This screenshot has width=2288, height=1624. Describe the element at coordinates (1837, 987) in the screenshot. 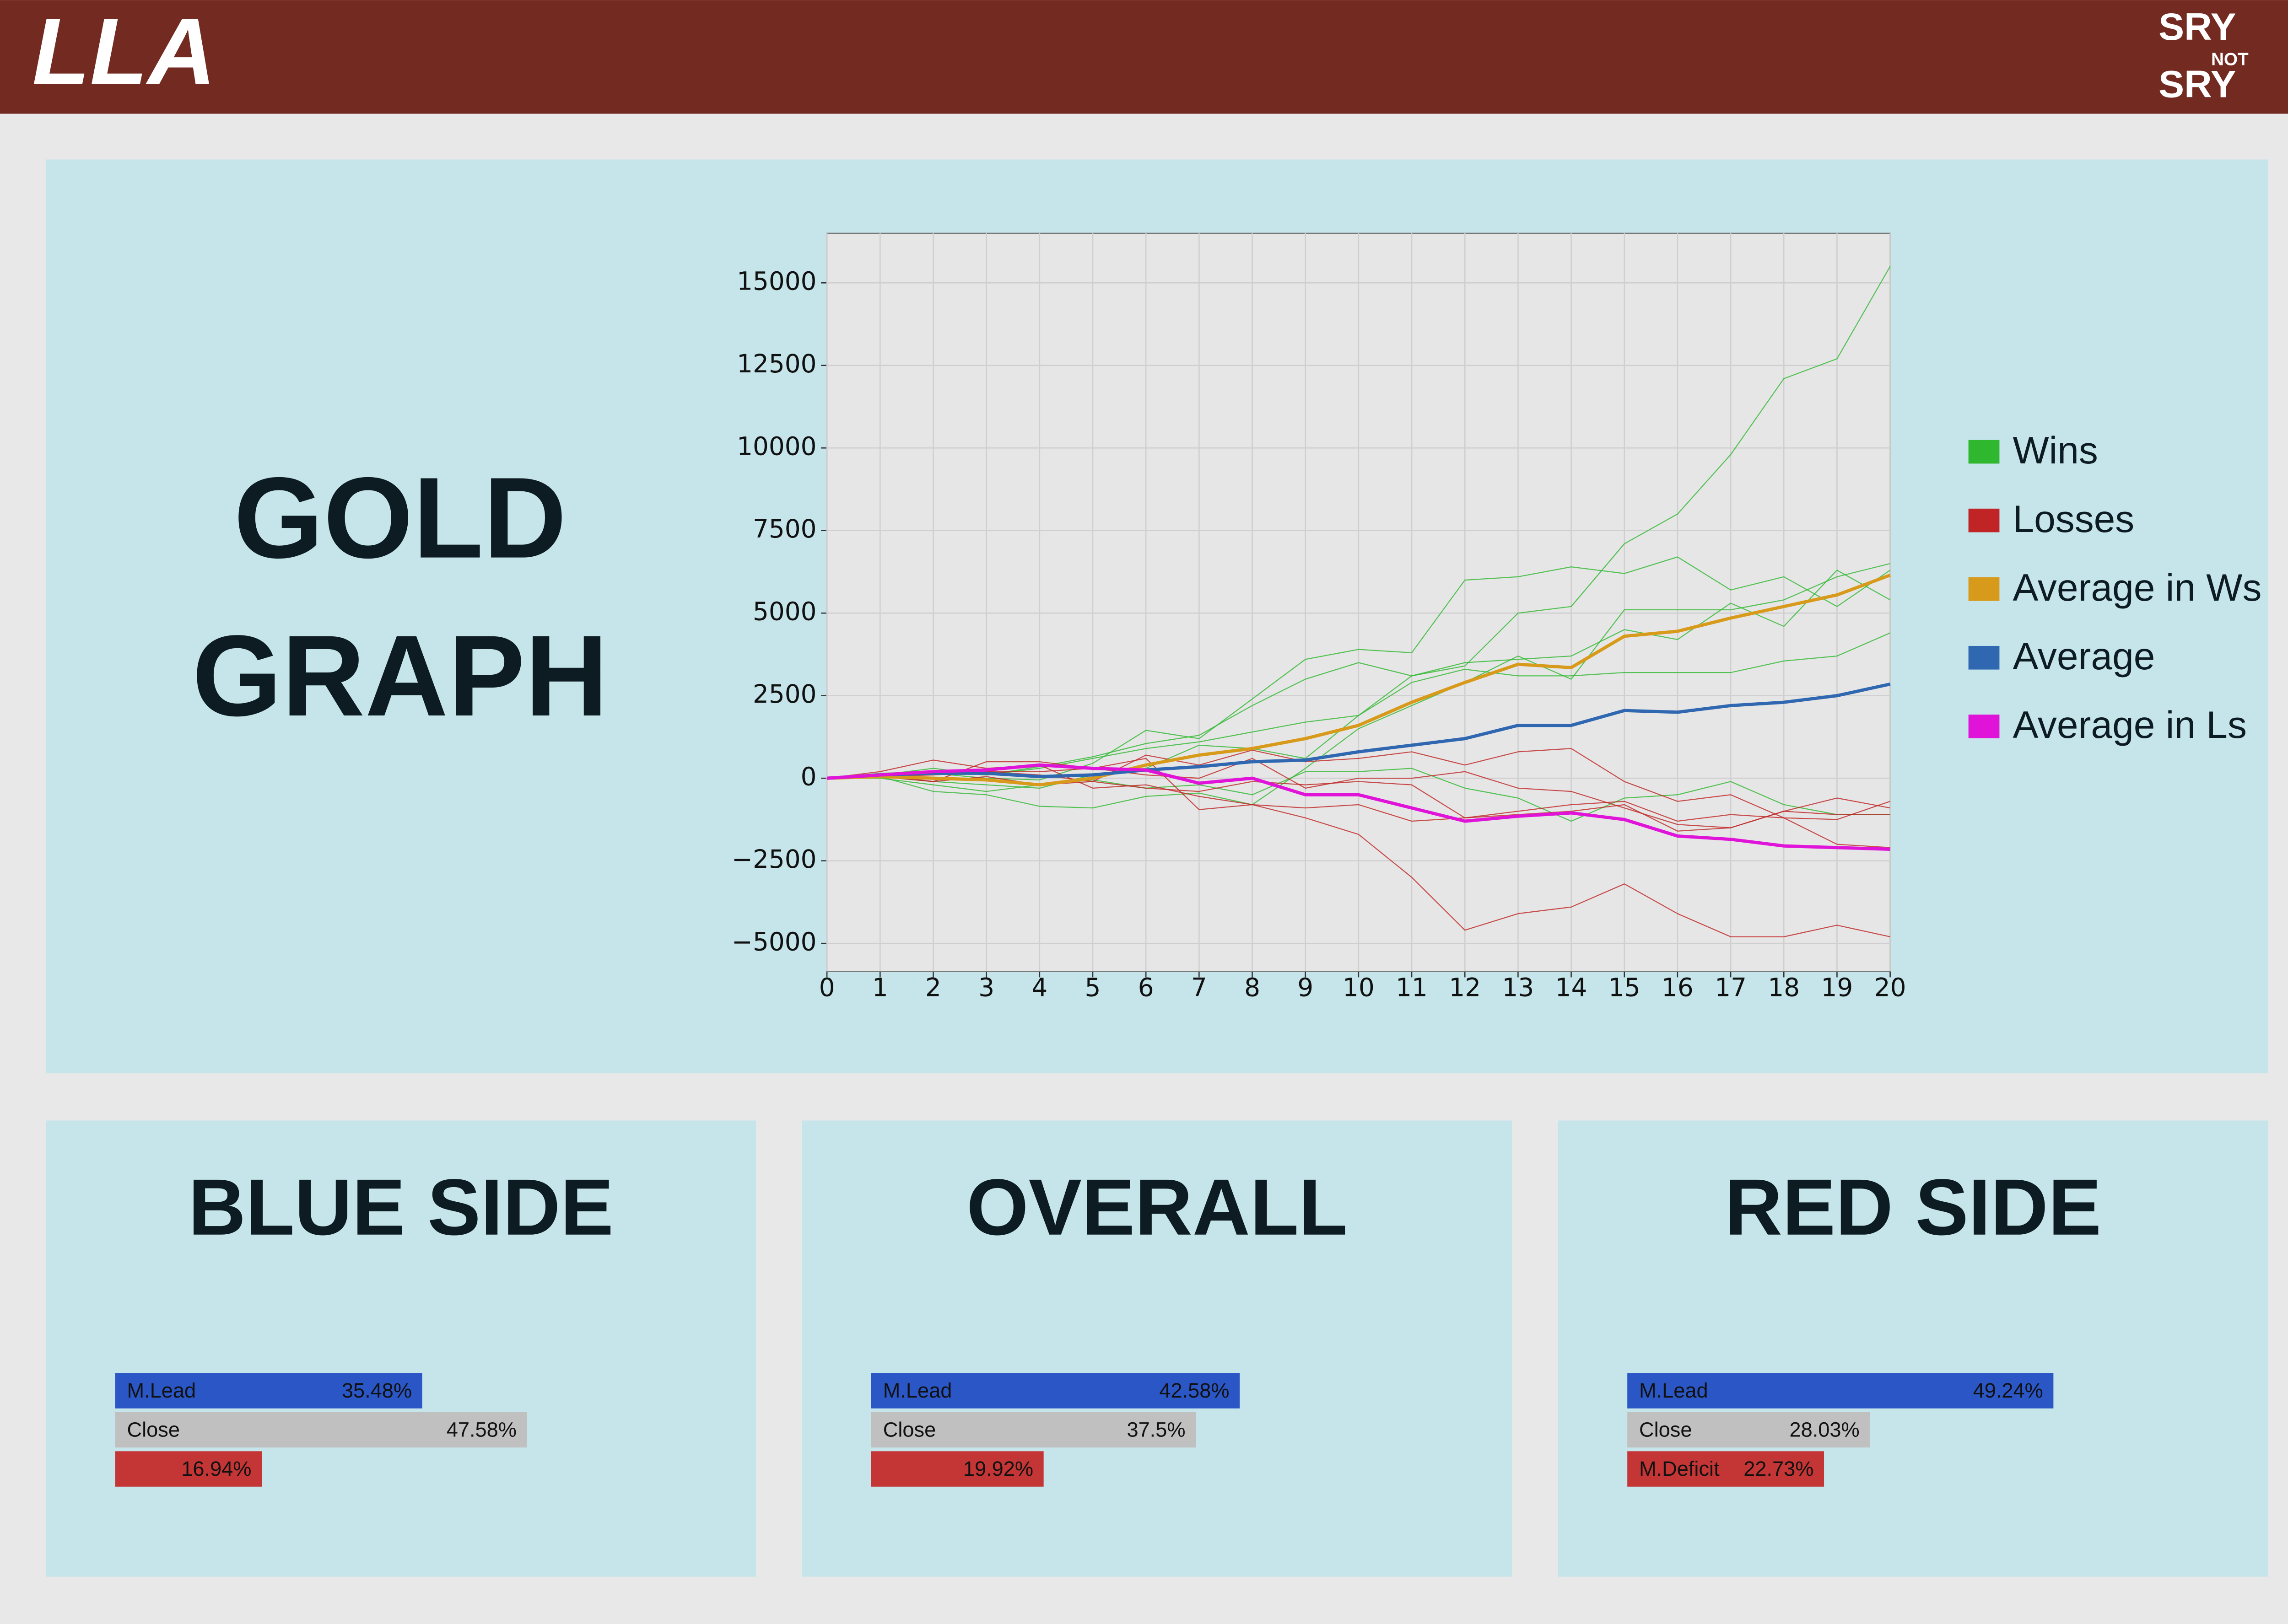

I see `x-tick-label: 19` at that location.